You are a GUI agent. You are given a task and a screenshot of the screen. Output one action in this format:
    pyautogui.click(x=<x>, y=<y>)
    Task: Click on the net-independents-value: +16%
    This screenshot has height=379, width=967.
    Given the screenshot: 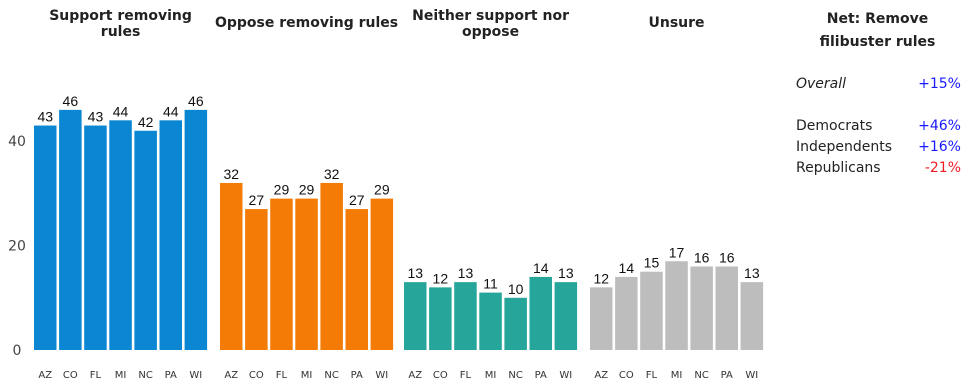 What is the action you would take?
    pyautogui.click(x=939, y=147)
    